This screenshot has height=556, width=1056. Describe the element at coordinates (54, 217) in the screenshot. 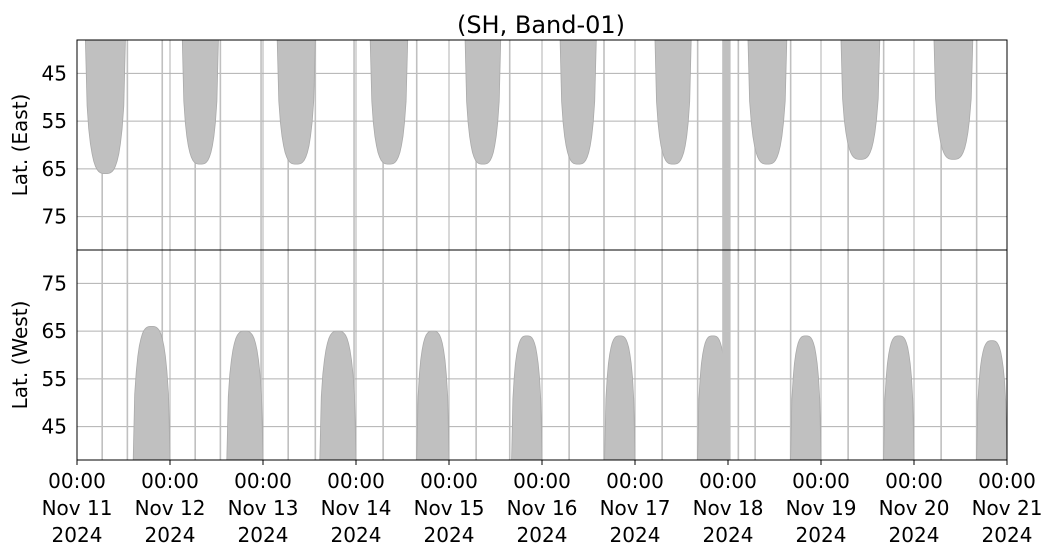

I see `east-y-tick-label: 75` at that location.